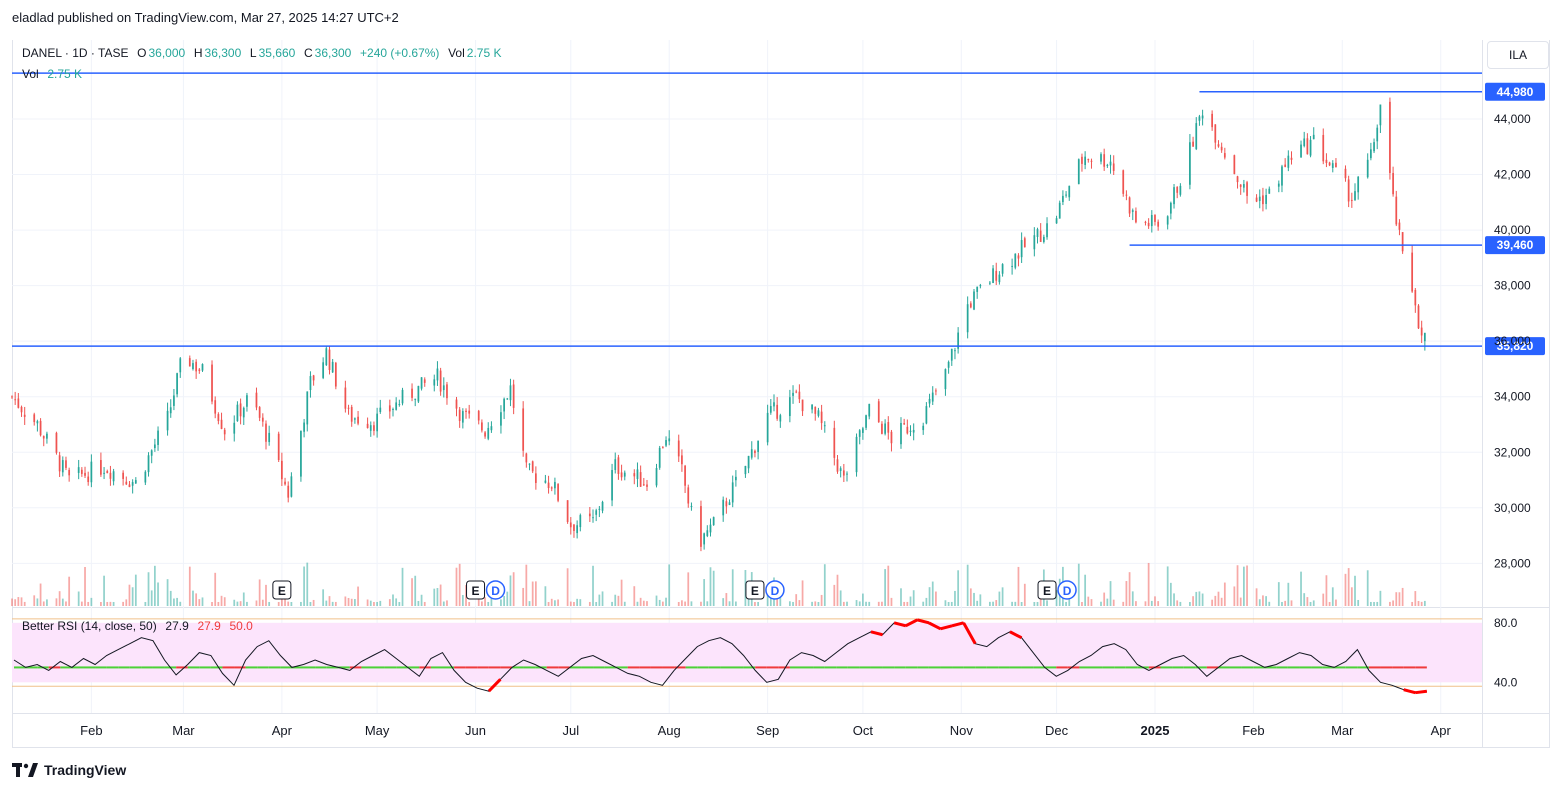 Image resolution: width=1563 pixels, height=792 pixels. Describe the element at coordinates (142, 53) in the screenshot. I see `open-label: O` at that location.